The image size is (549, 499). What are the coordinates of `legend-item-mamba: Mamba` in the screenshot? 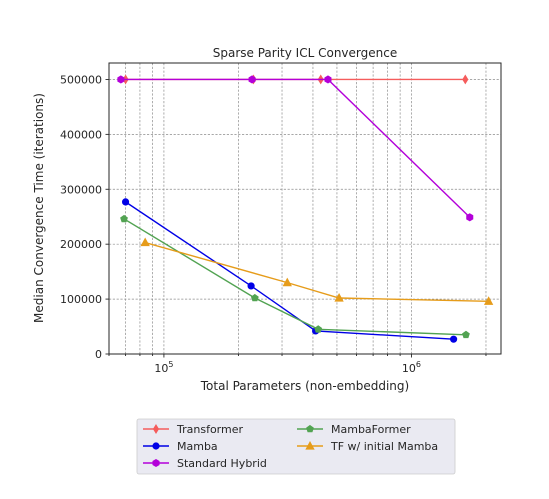 It's located at (180, 446).